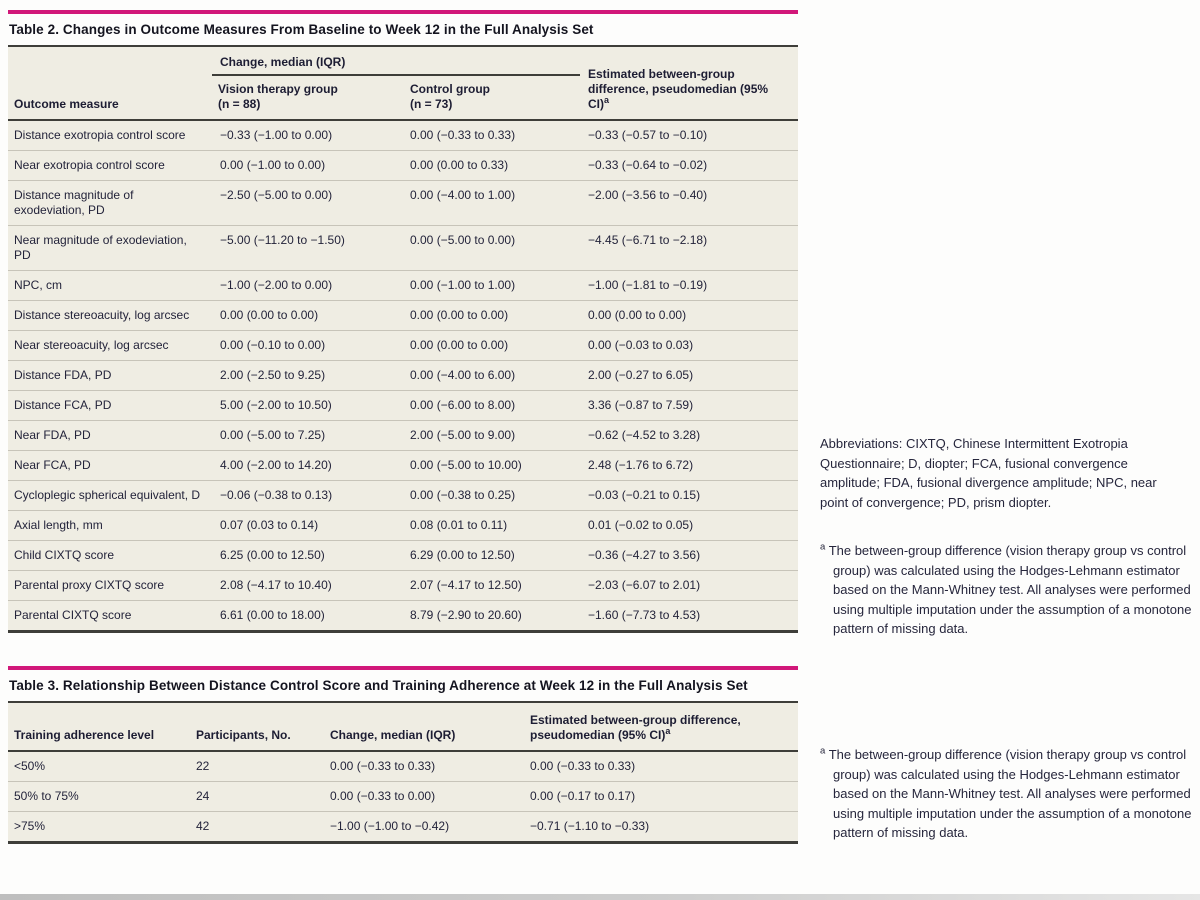 This screenshot has height=900, width=1200. Describe the element at coordinates (307, 585) in the screenshot. I see `vt-cell: 2.08 (−4.17 to 10.40)` at that location.